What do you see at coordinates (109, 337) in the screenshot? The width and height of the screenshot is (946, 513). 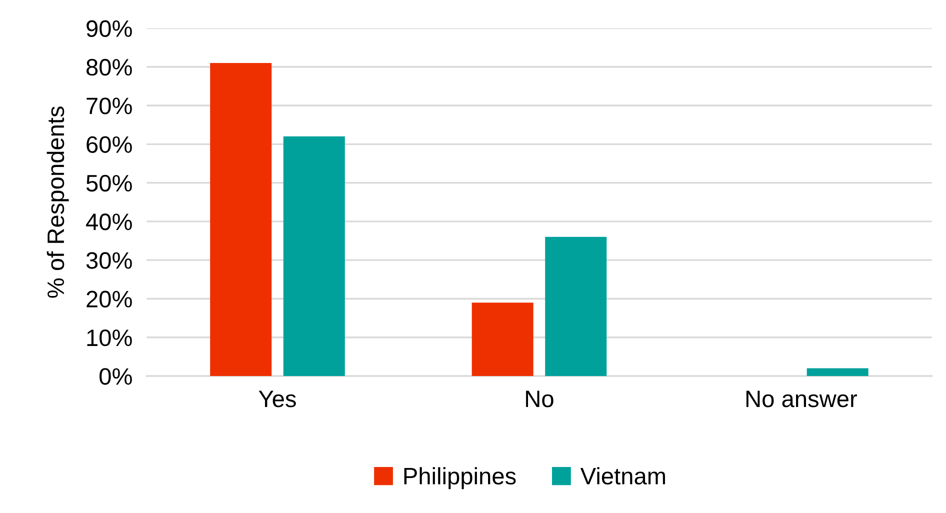 I see `y-tick-label: 10%` at bounding box center [109, 337].